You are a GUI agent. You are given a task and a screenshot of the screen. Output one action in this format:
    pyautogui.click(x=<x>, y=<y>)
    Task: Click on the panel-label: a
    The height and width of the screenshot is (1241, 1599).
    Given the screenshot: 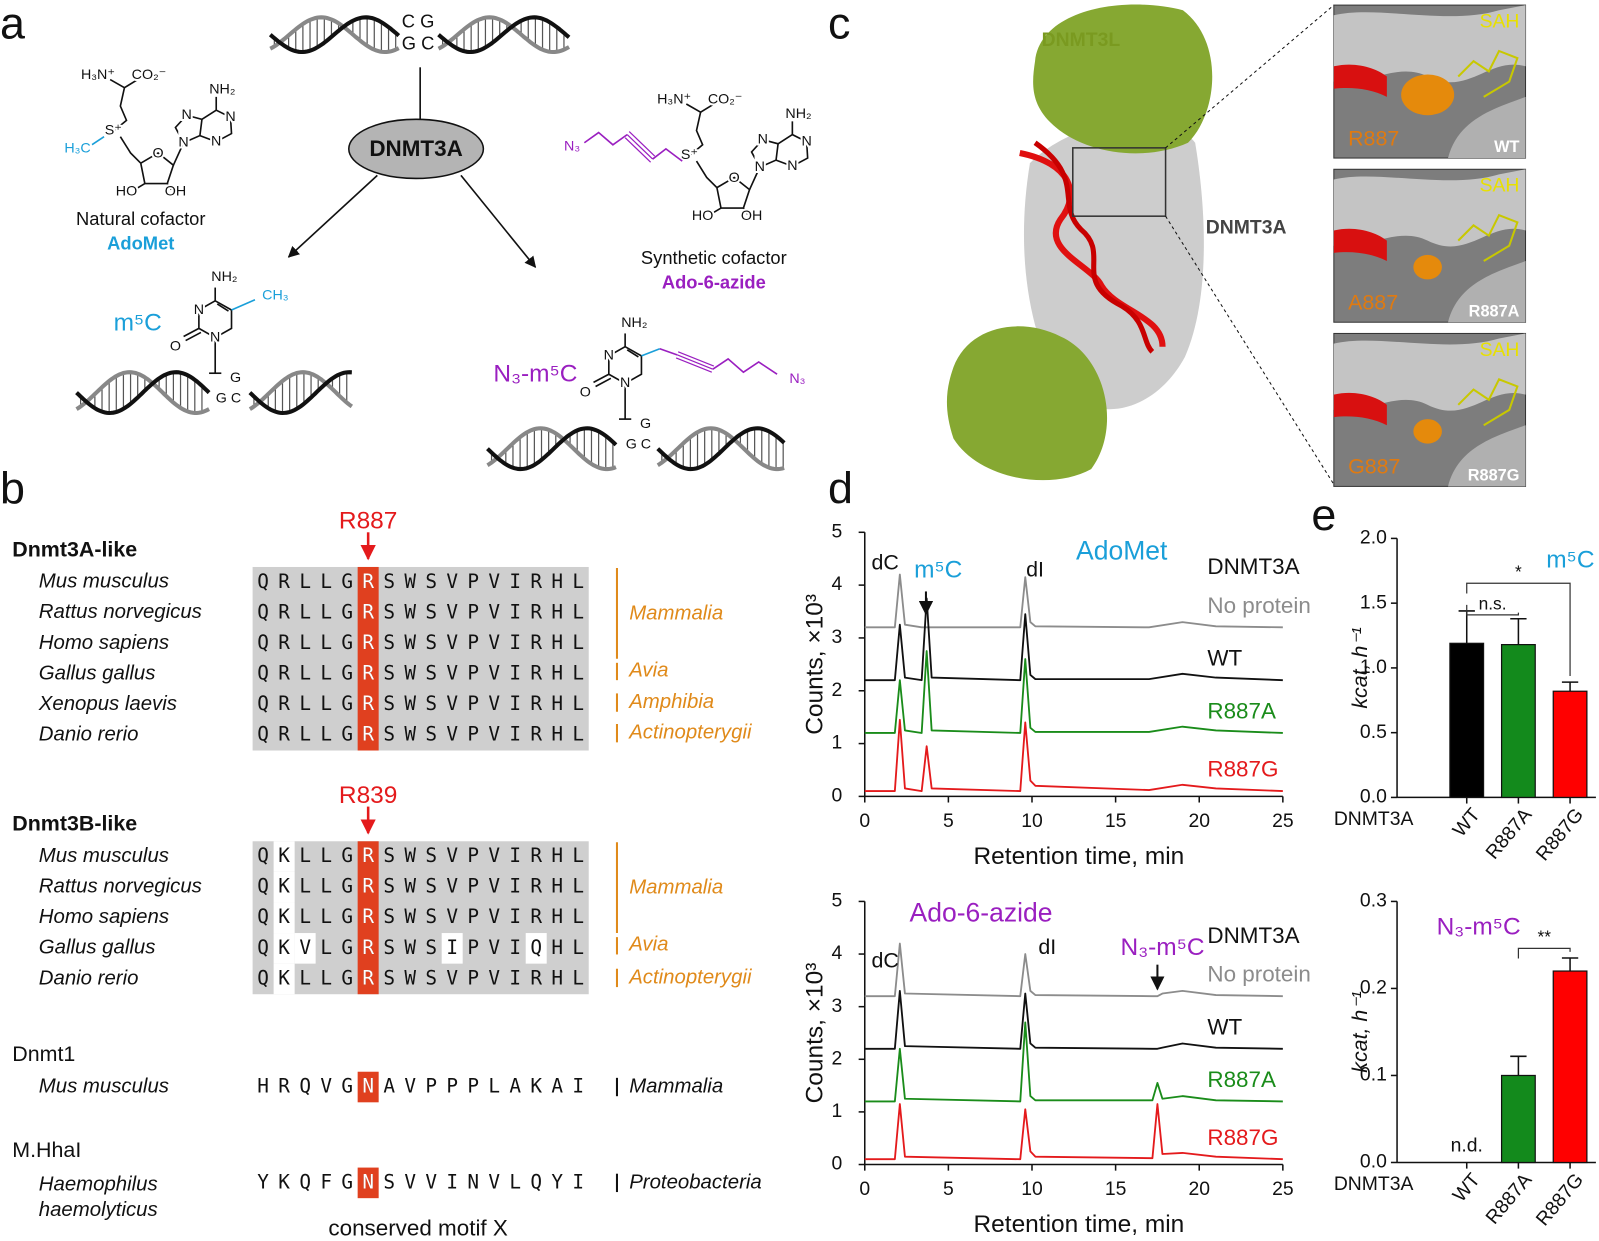 What is the action you would take?
    pyautogui.click(x=12, y=24)
    